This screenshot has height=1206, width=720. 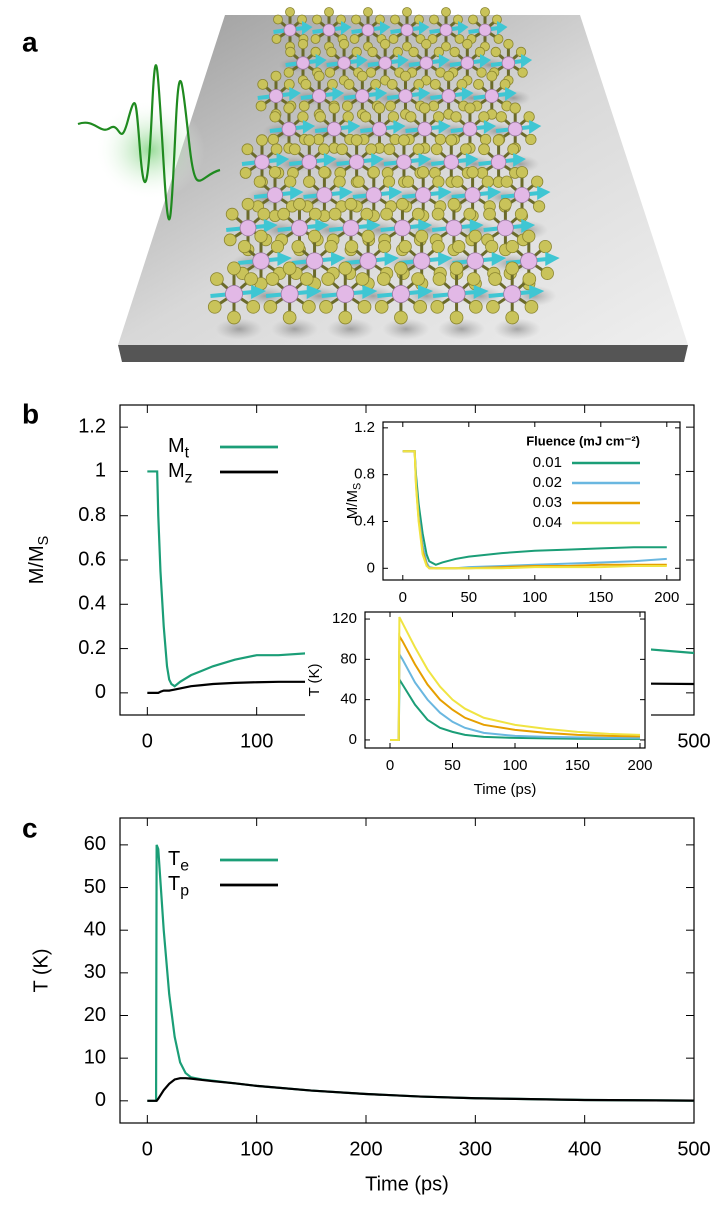 I want to click on chart: 0 50 100 150 200 0 40 80 120 Time (ps) T (K), so click(x=479, y=707).